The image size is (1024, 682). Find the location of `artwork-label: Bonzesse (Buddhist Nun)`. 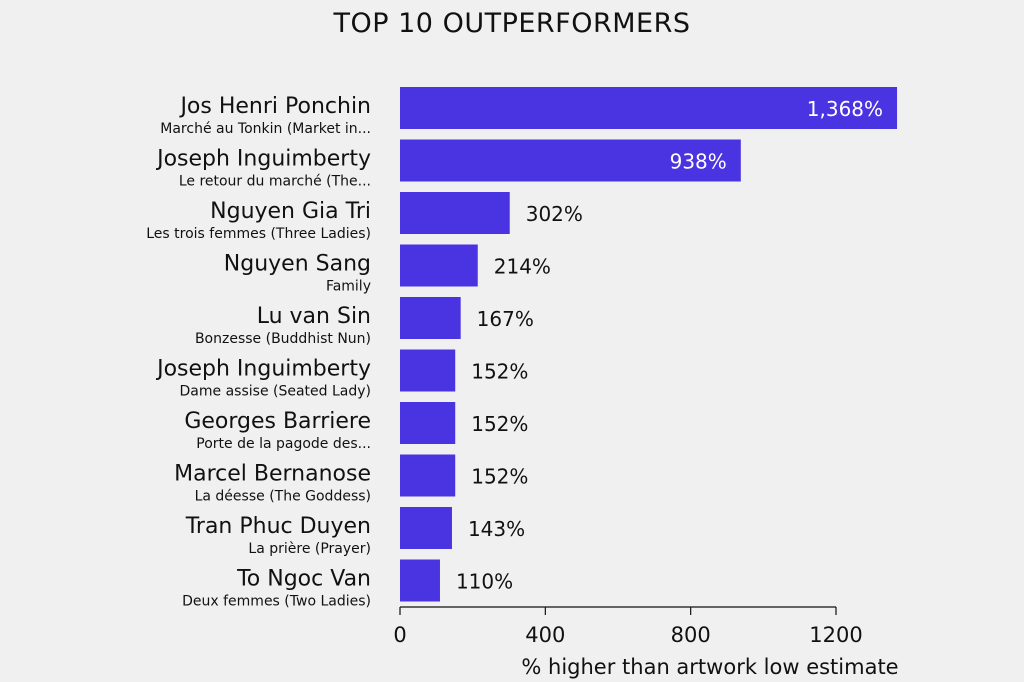

artwork-label: Bonzesse (Buddhist Nun) is located at coordinates (283, 339).